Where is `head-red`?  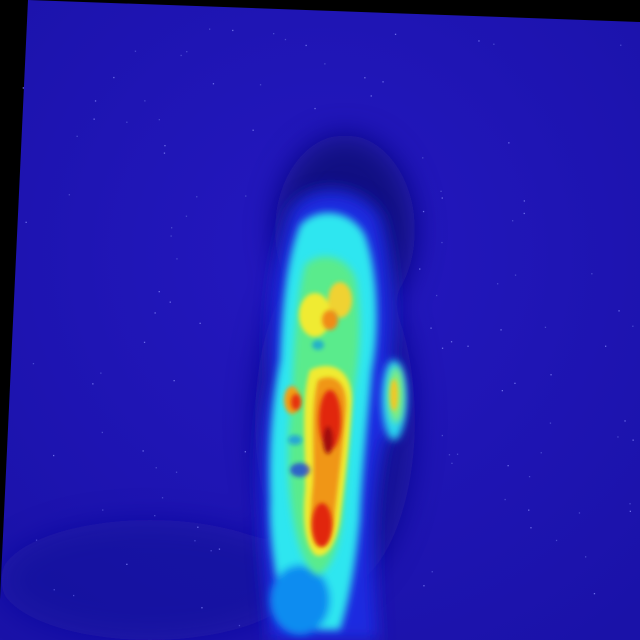
head-red is located at coordinates (316, 468).